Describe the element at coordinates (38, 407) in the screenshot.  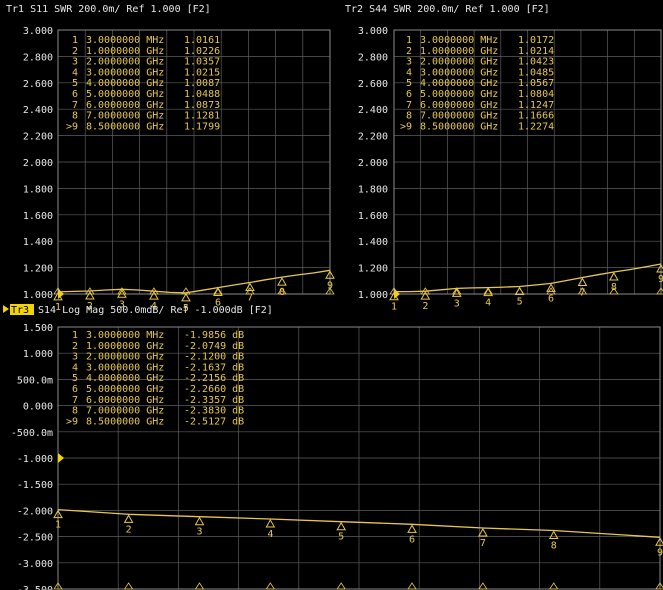
I see `y-tick-label: 0.000` at that location.